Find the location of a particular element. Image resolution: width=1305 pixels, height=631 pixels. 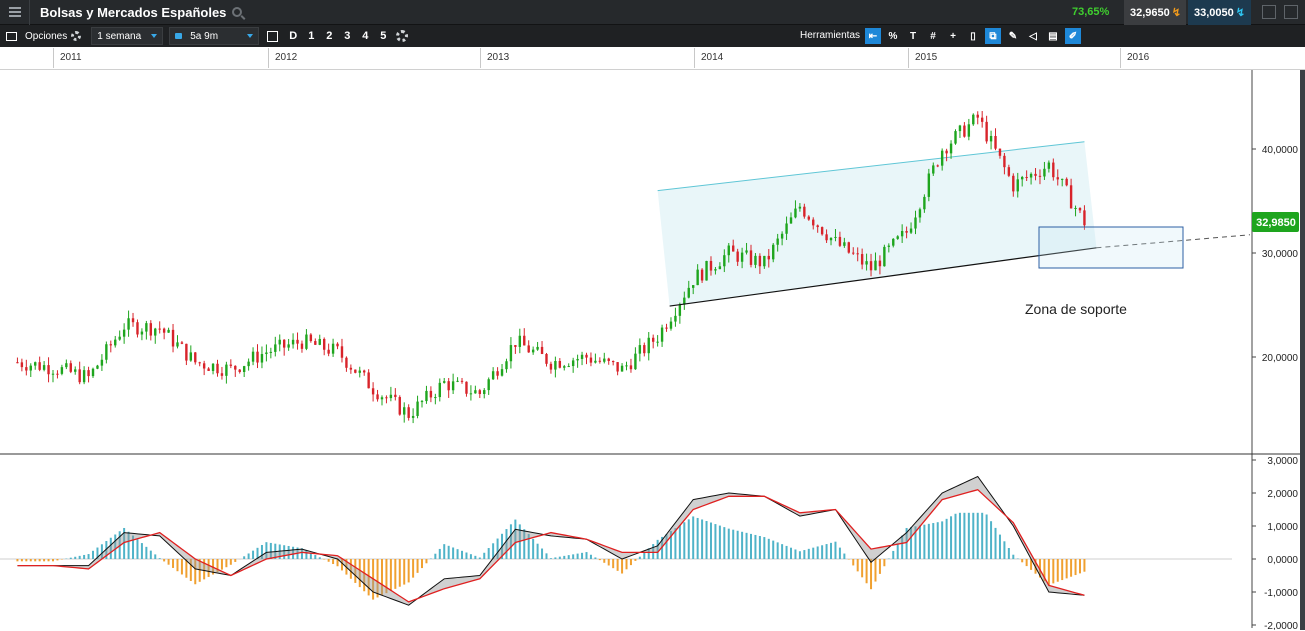

range-select: 5a 9m is located at coordinates (214, 36).